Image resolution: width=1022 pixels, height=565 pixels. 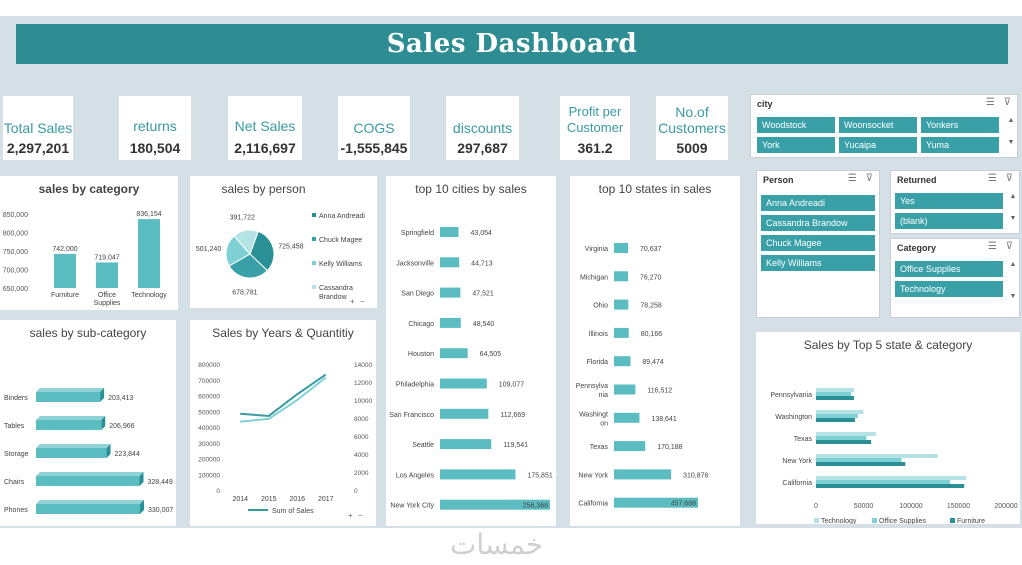 I want to click on data-label: 112,669, so click(x=512, y=415).